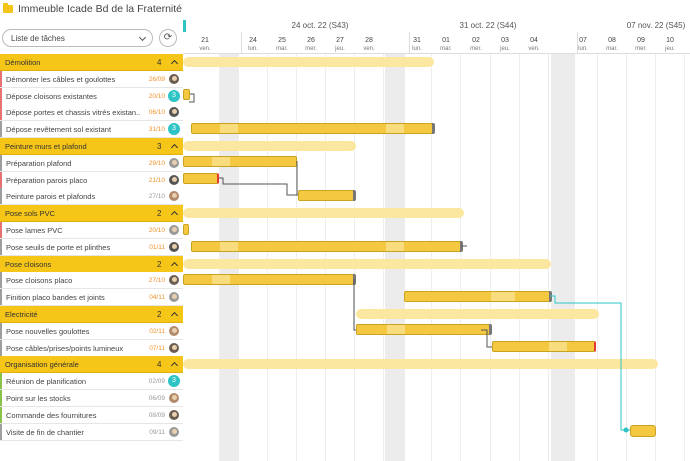  I want to click on day-number: 27, so click(340, 40).